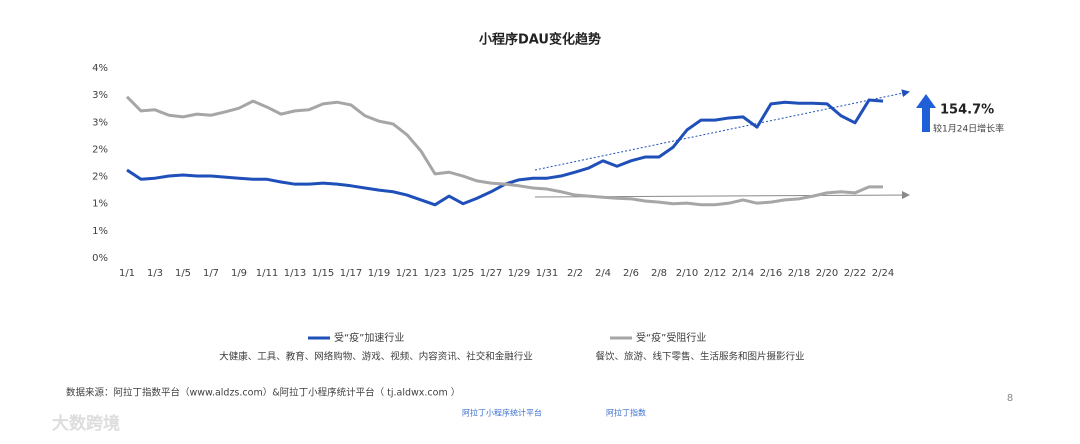 This screenshot has width=1080, height=444. What do you see at coordinates (100, 68) in the screenshot?
I see `y-tick-label: 4%` at bounding box center [100, 68].